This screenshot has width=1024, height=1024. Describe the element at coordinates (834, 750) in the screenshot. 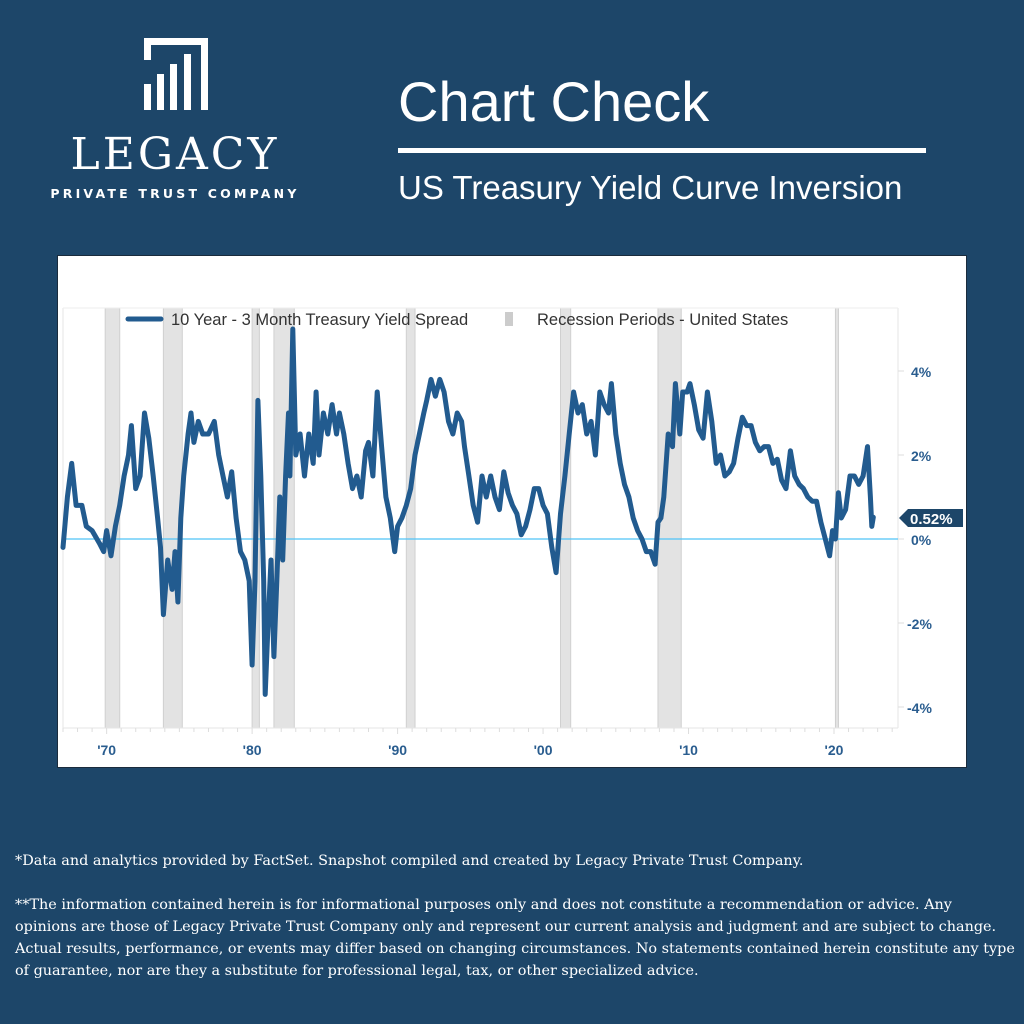

I see `x-tick-label: '20` at that location.